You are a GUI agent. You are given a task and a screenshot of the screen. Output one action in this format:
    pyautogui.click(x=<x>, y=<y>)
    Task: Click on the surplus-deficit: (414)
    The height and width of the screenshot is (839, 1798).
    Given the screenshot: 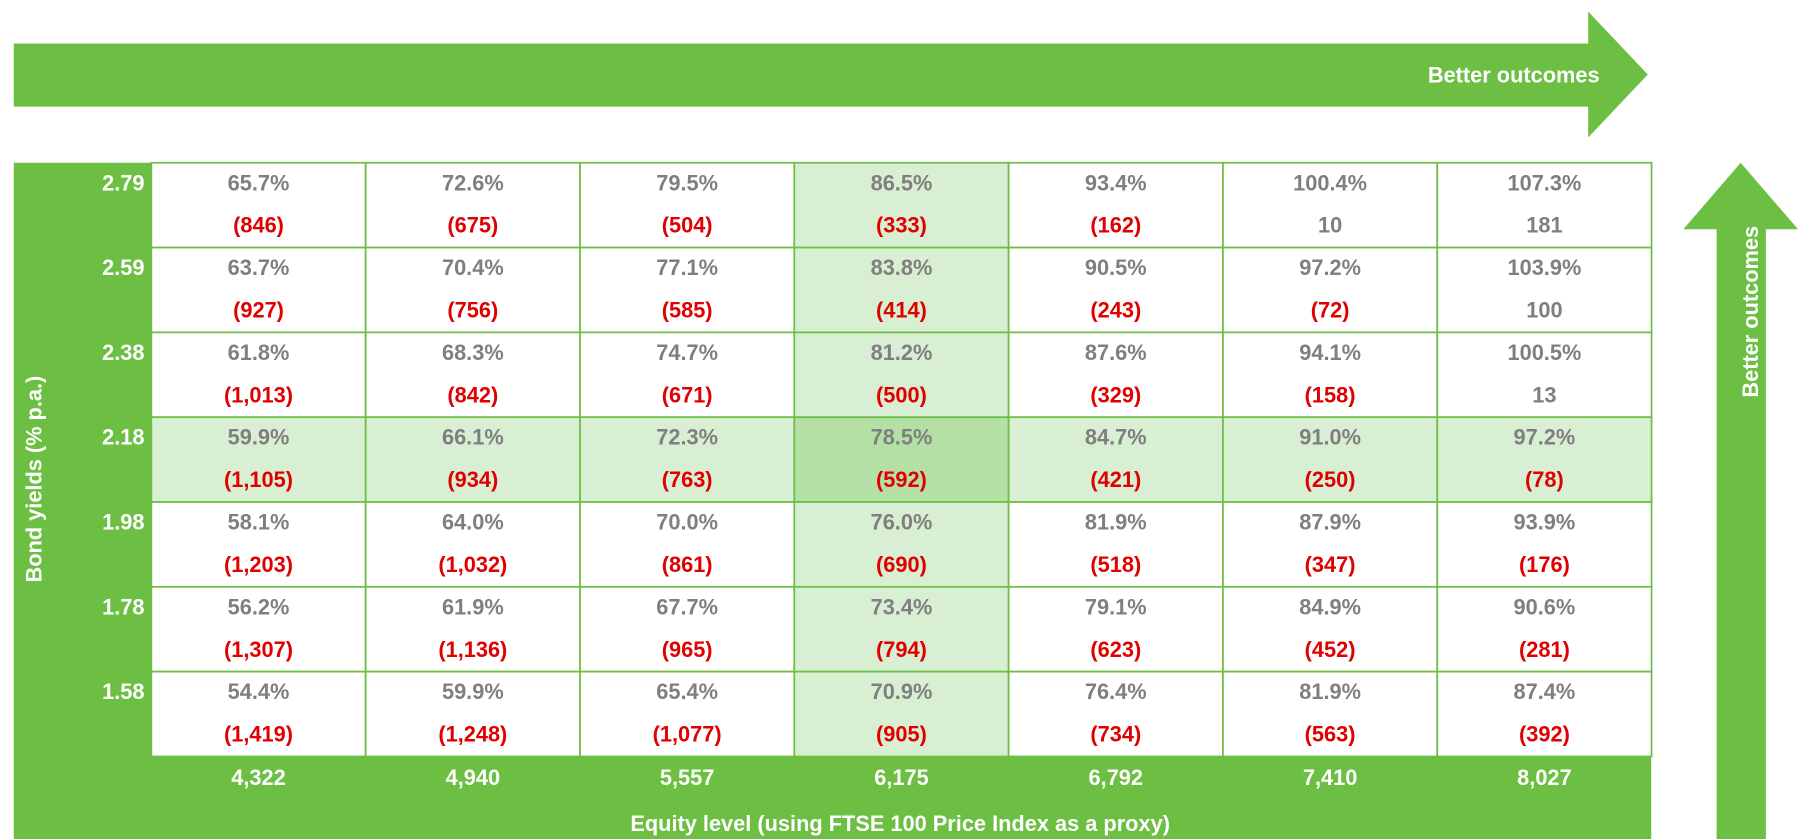 What is the action you would take?
    pyautogui.click(x=901, y=310)
    